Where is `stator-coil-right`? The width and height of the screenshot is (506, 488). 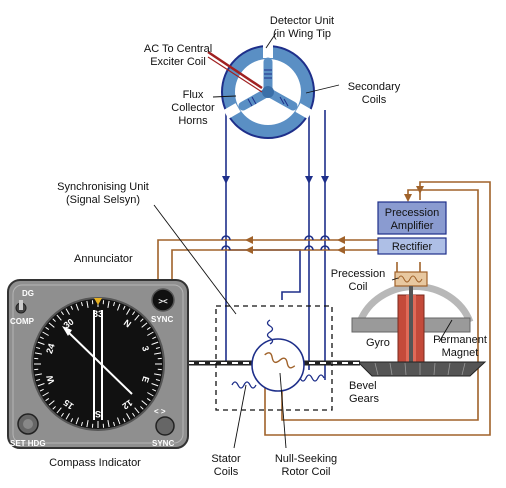 stator-coil-right is located at coordinates (312, 378).